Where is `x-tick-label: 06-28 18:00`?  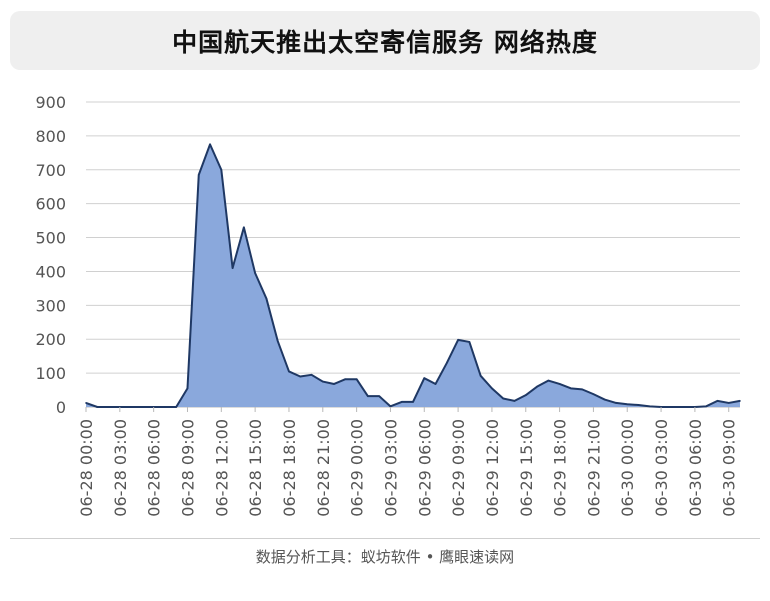 x-tick-label: 06-28 18:00 is located at coordinates (289, 468).